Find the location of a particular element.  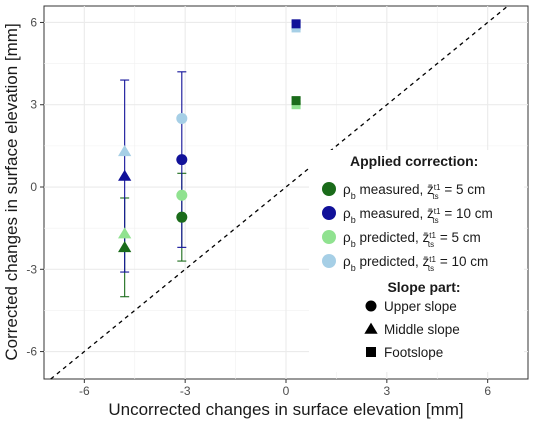

legend-label-correction: ρb predicted, z̄t1 ts = 5 cm is located at coordinates (412, 239).